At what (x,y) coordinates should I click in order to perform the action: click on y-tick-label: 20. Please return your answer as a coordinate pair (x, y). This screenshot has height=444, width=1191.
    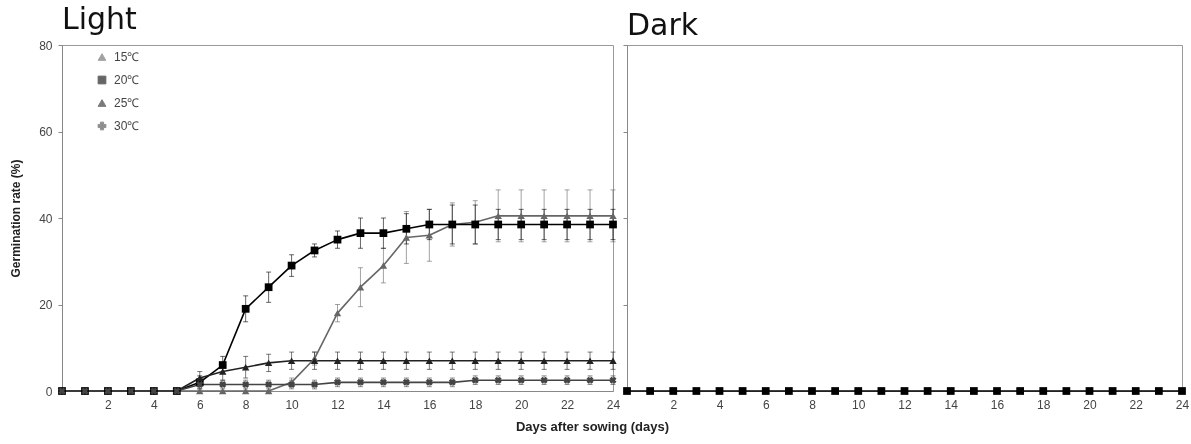
    Looking at the image, I should click on (46, 305).